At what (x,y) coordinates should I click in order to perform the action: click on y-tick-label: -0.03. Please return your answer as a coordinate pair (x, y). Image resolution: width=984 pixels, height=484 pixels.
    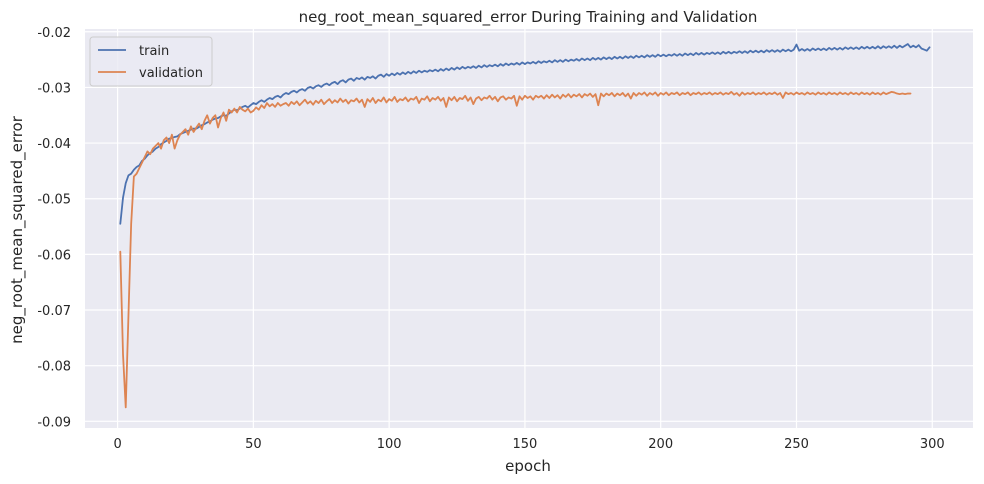
    Looking at the image, I should click on (54, 88).